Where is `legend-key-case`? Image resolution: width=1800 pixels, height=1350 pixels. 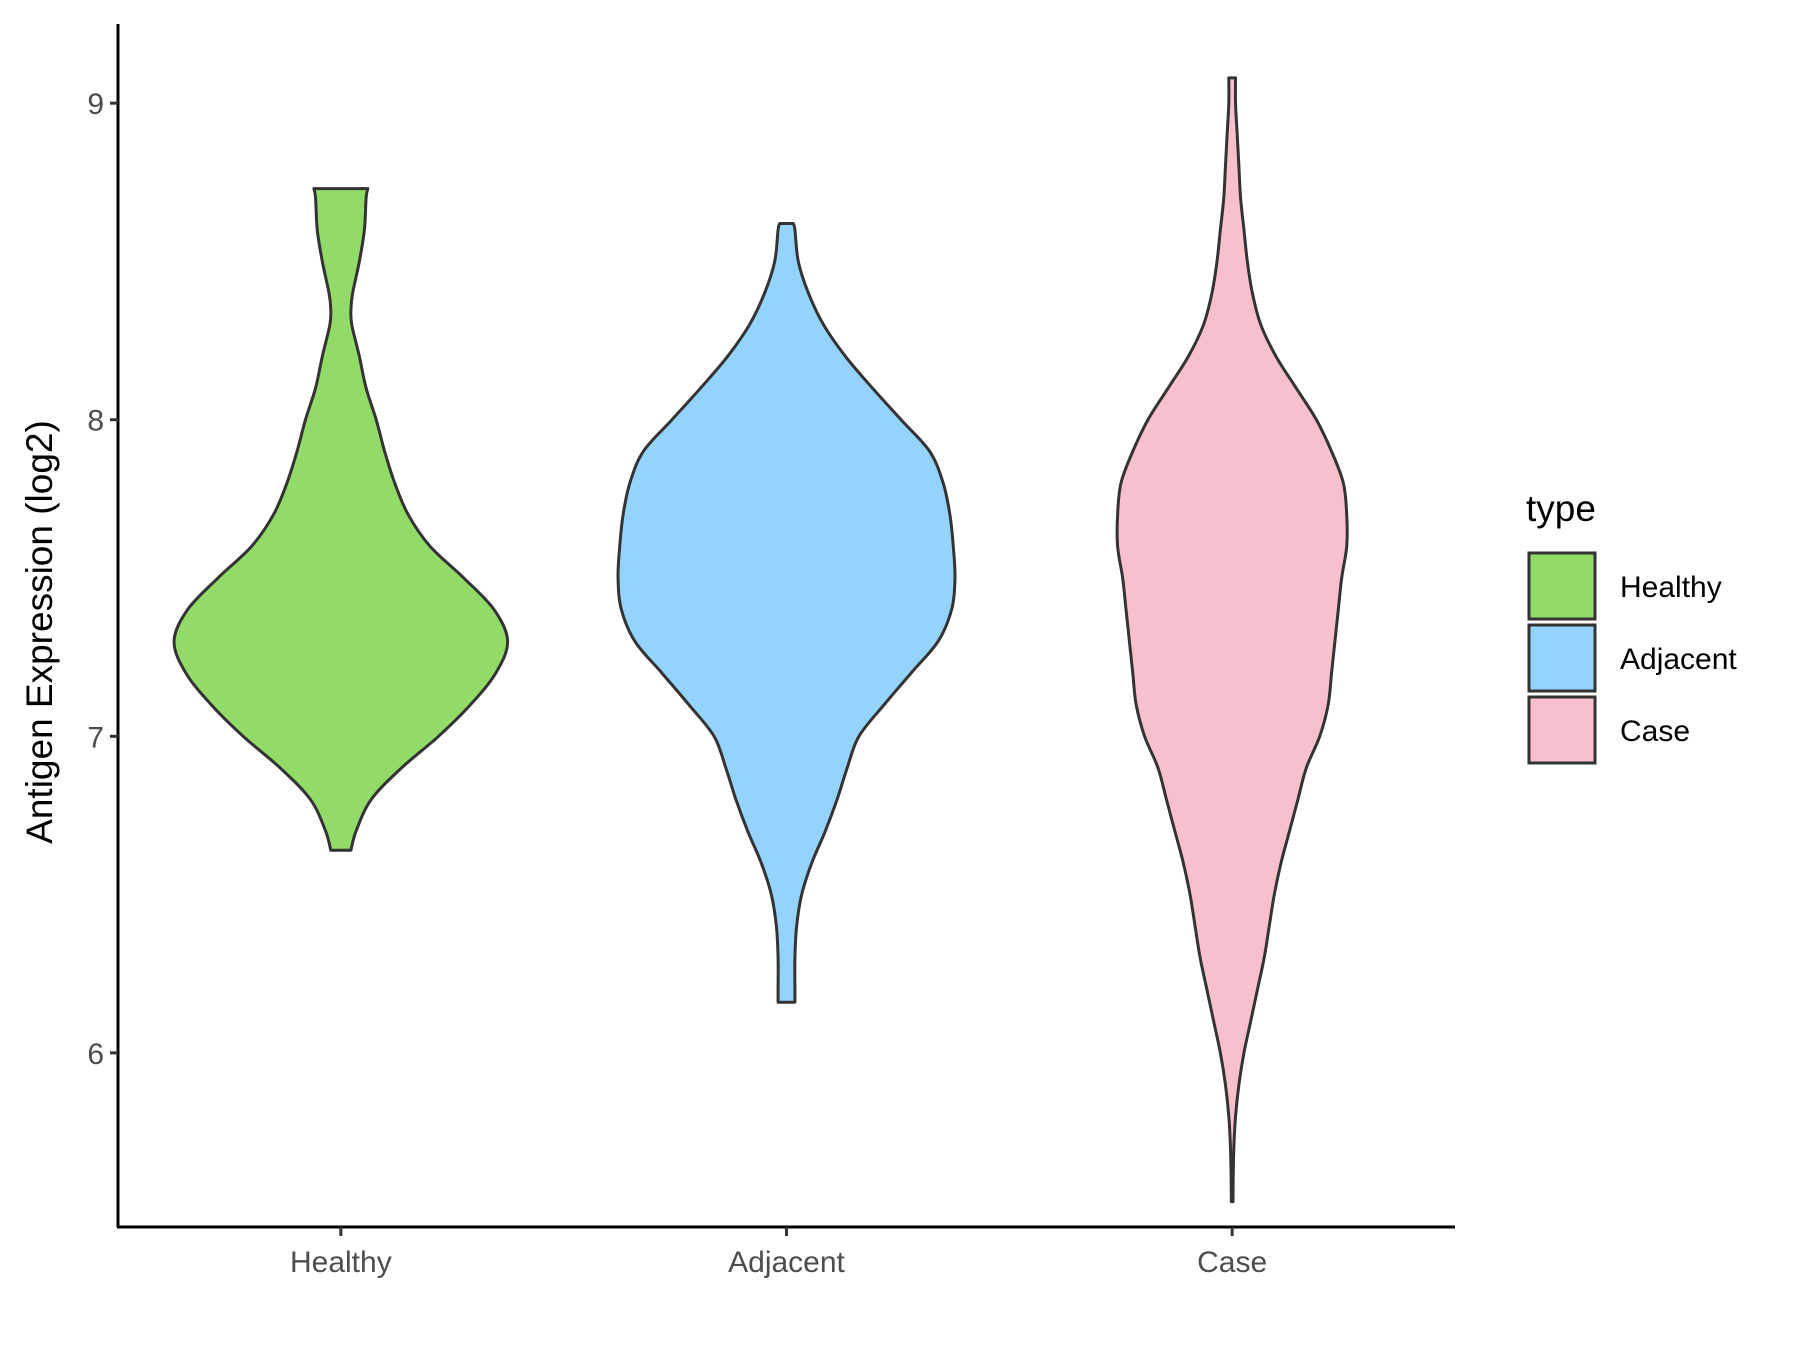 legend-key-case is located at coordinates (1562, 730).